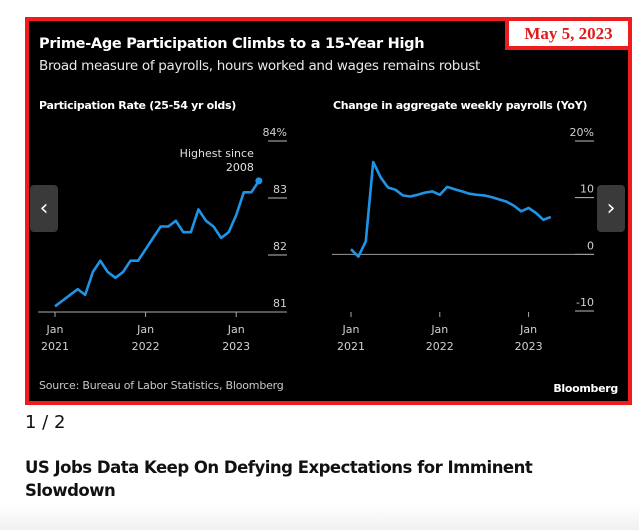 Image resolution: width=639 pixels, height=530 pixels. What do you see at coordinates (137, 105) in the screenshot?
I see `left-panel-title: Participation Rate (25-54 yr olds)` at bounding box center [137, 105].